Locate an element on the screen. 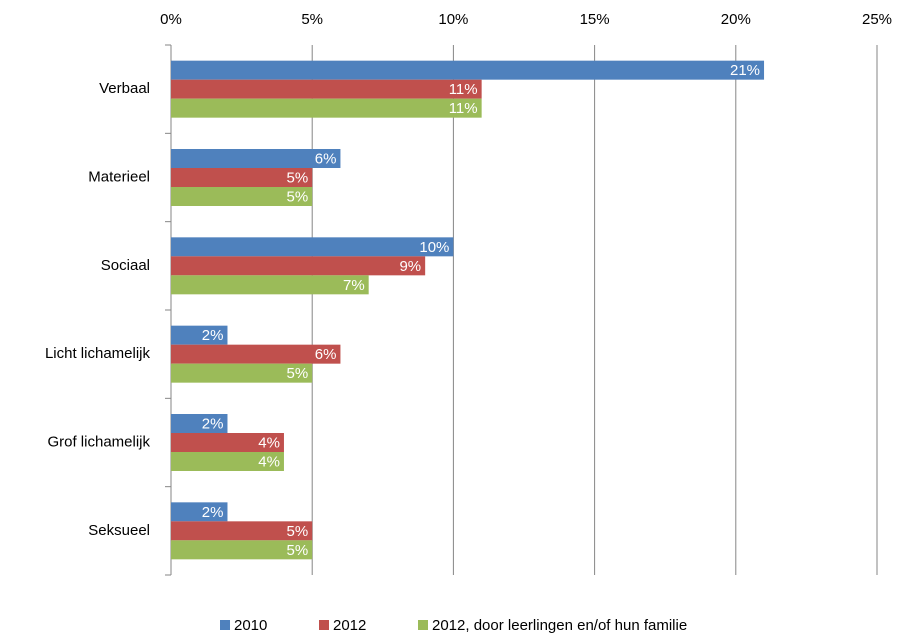  y-tick-label: Grof lichamelijk is located at coordinates (98, 441).